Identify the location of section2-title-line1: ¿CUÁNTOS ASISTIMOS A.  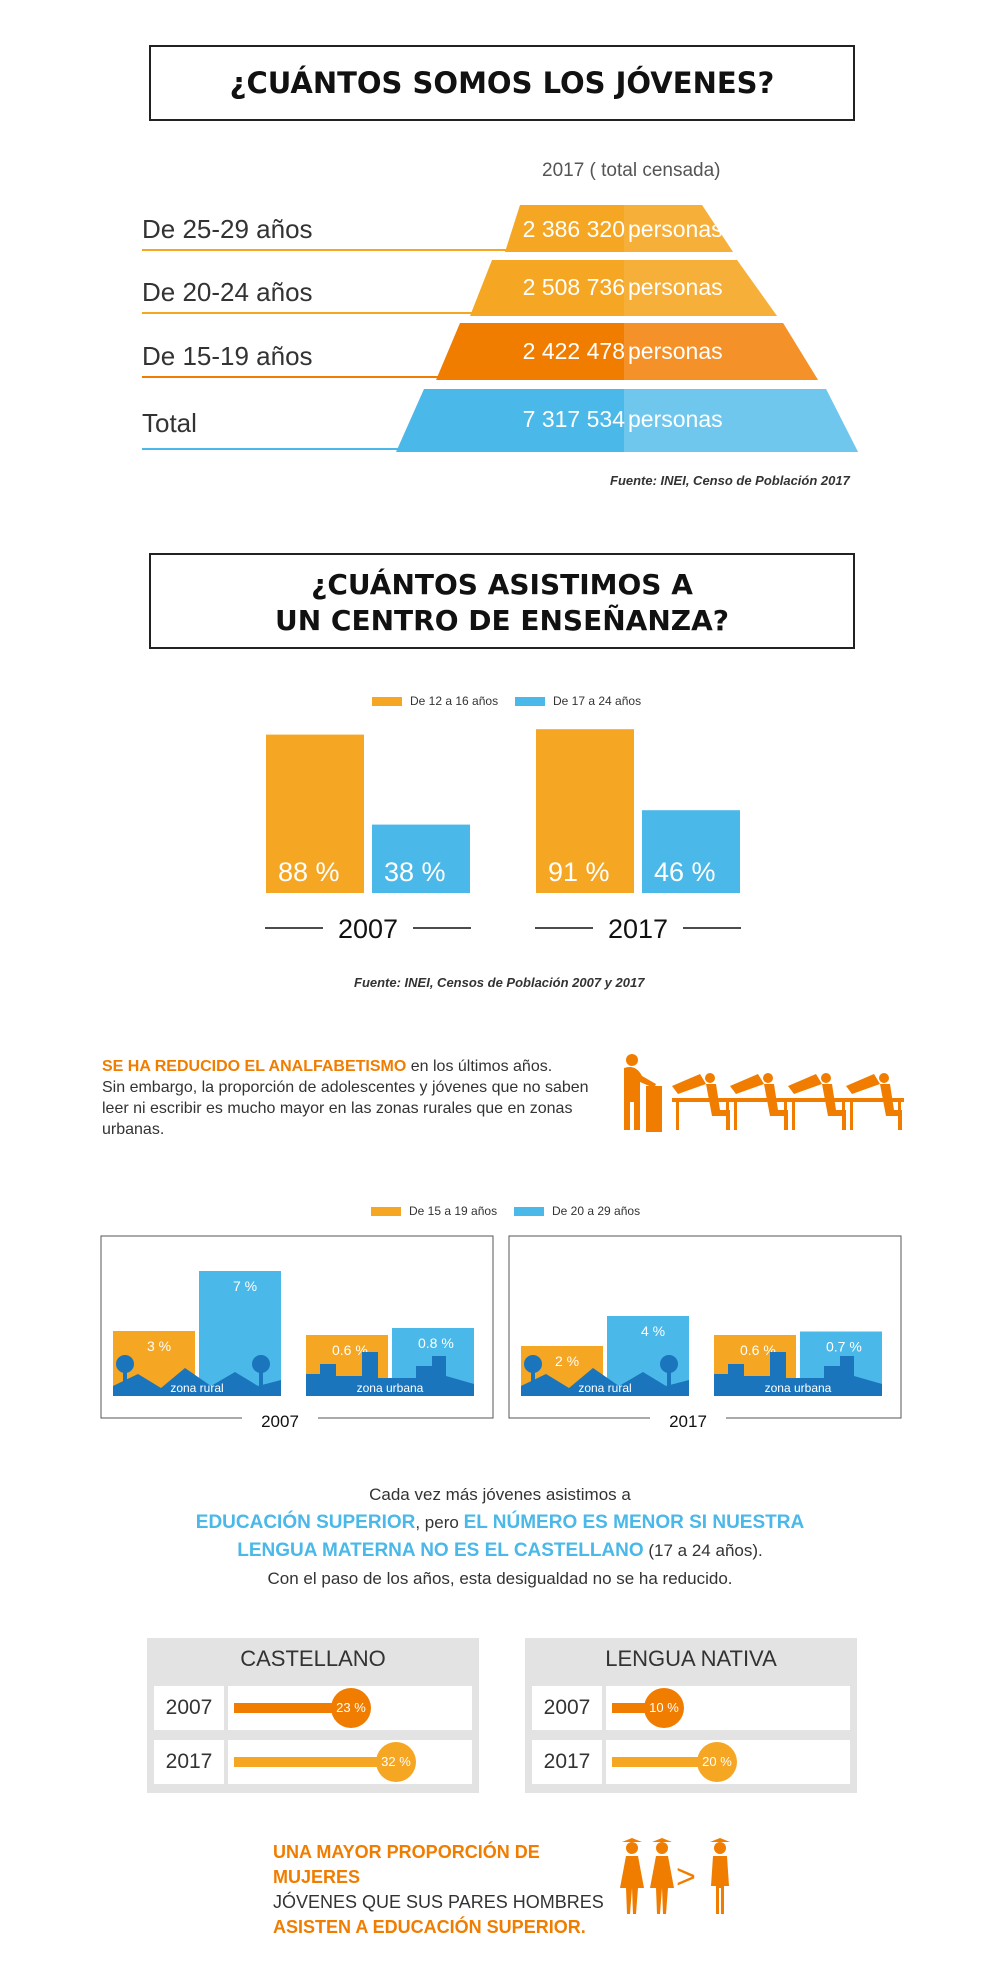
(502, 584).